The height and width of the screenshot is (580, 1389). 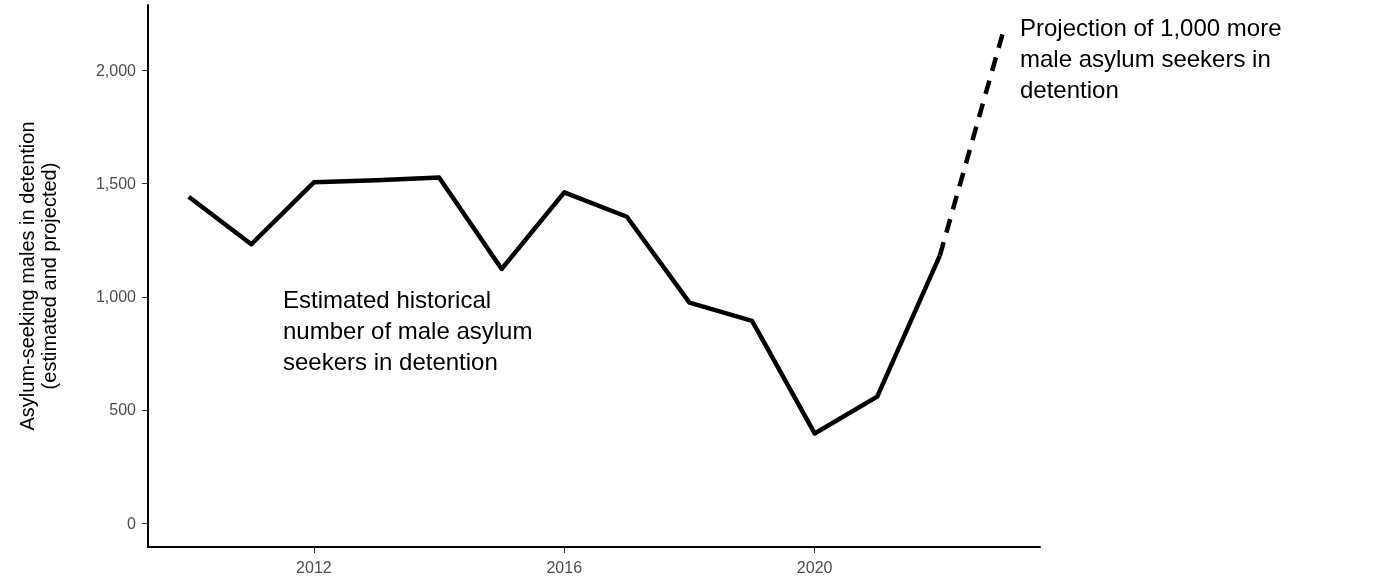 What do you see at coordinates (116, 71) in the screenshot?
I see `y-tick-label: 2,000` at bounding box center [116, 71].